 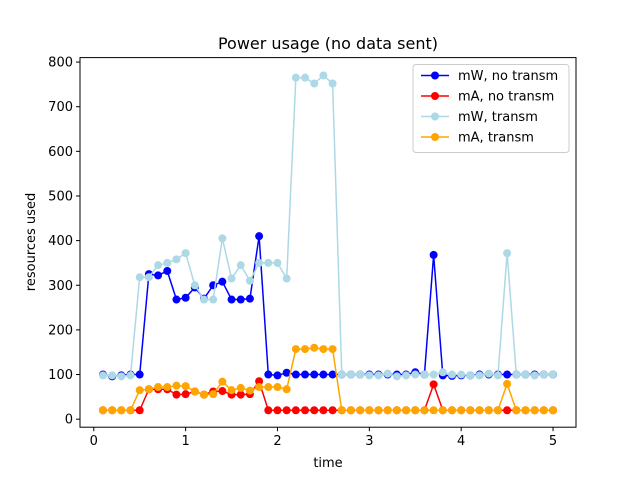 What do you see at coordinates (60, 286) in the screenshot?
I see `y-tick-label: 300` at bounding box center [60, 286].